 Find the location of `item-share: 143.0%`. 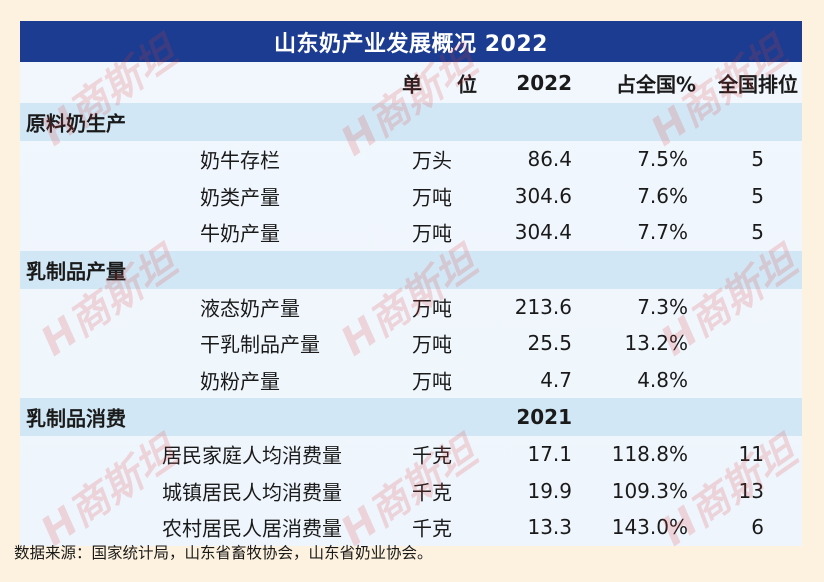

item-share: 143.0% is located at coordinates (649, 527).